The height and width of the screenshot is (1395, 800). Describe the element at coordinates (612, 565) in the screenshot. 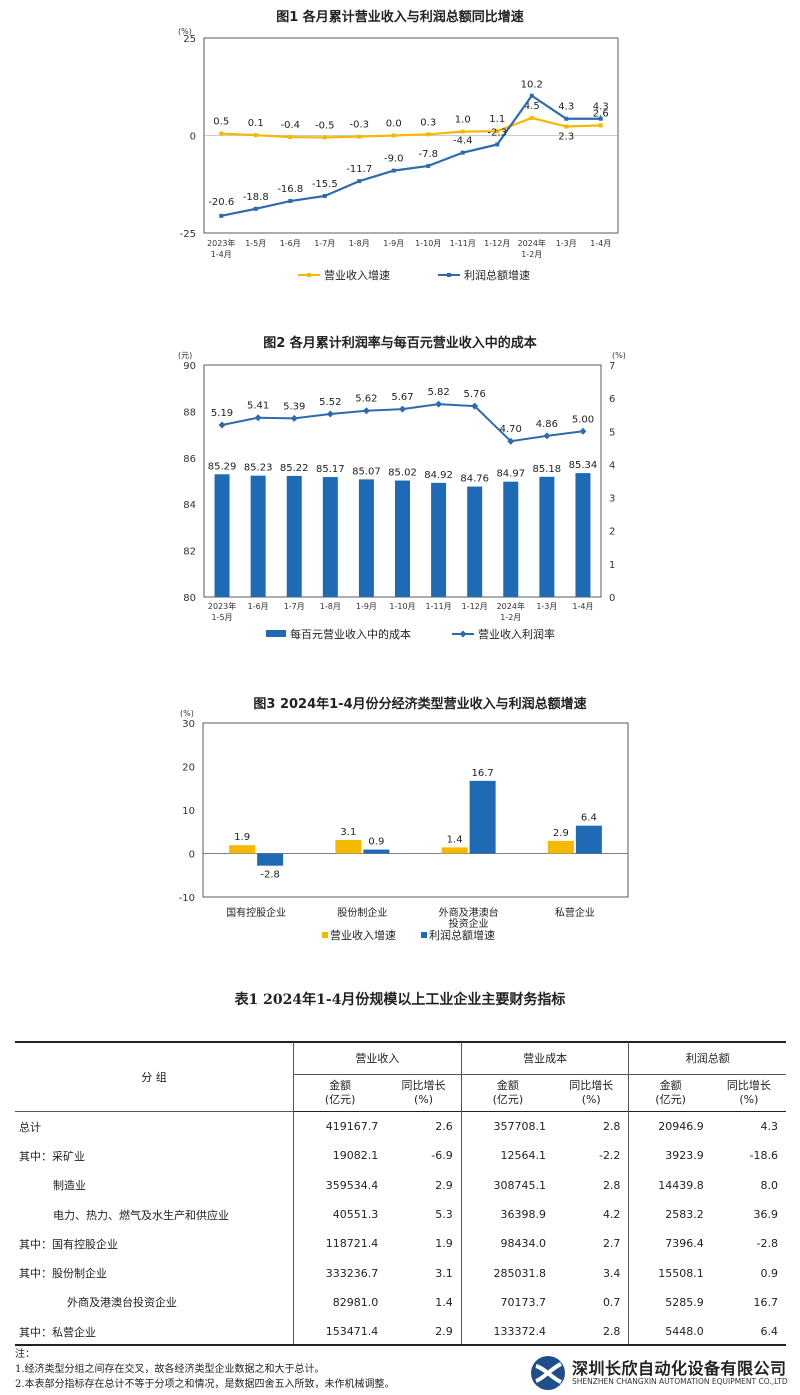

I see `chart2-y2-tick: 1` at that location.